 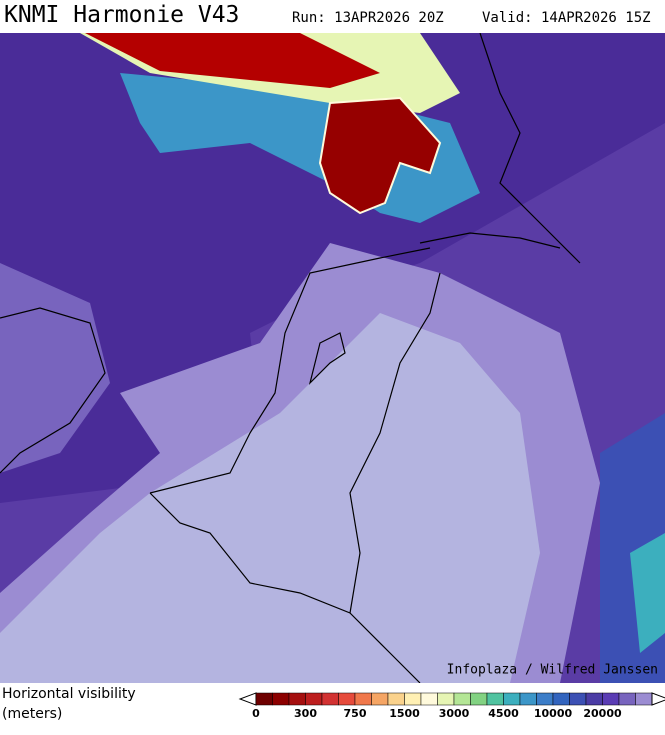 What do you see at coordinates (404, 713) in the screenshot?
I see `colorbar-tick-label: 1500` at bounding box center [404, 713].